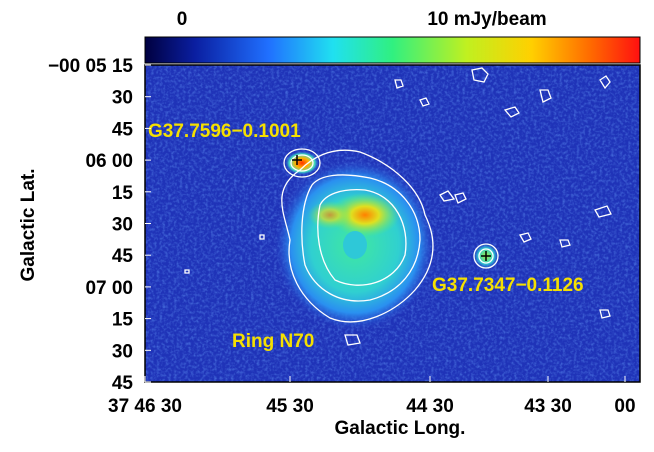 The width and height of the screenshot is (654, 452). I want to click on x-tick-label: 44 30, so click(430, 406).